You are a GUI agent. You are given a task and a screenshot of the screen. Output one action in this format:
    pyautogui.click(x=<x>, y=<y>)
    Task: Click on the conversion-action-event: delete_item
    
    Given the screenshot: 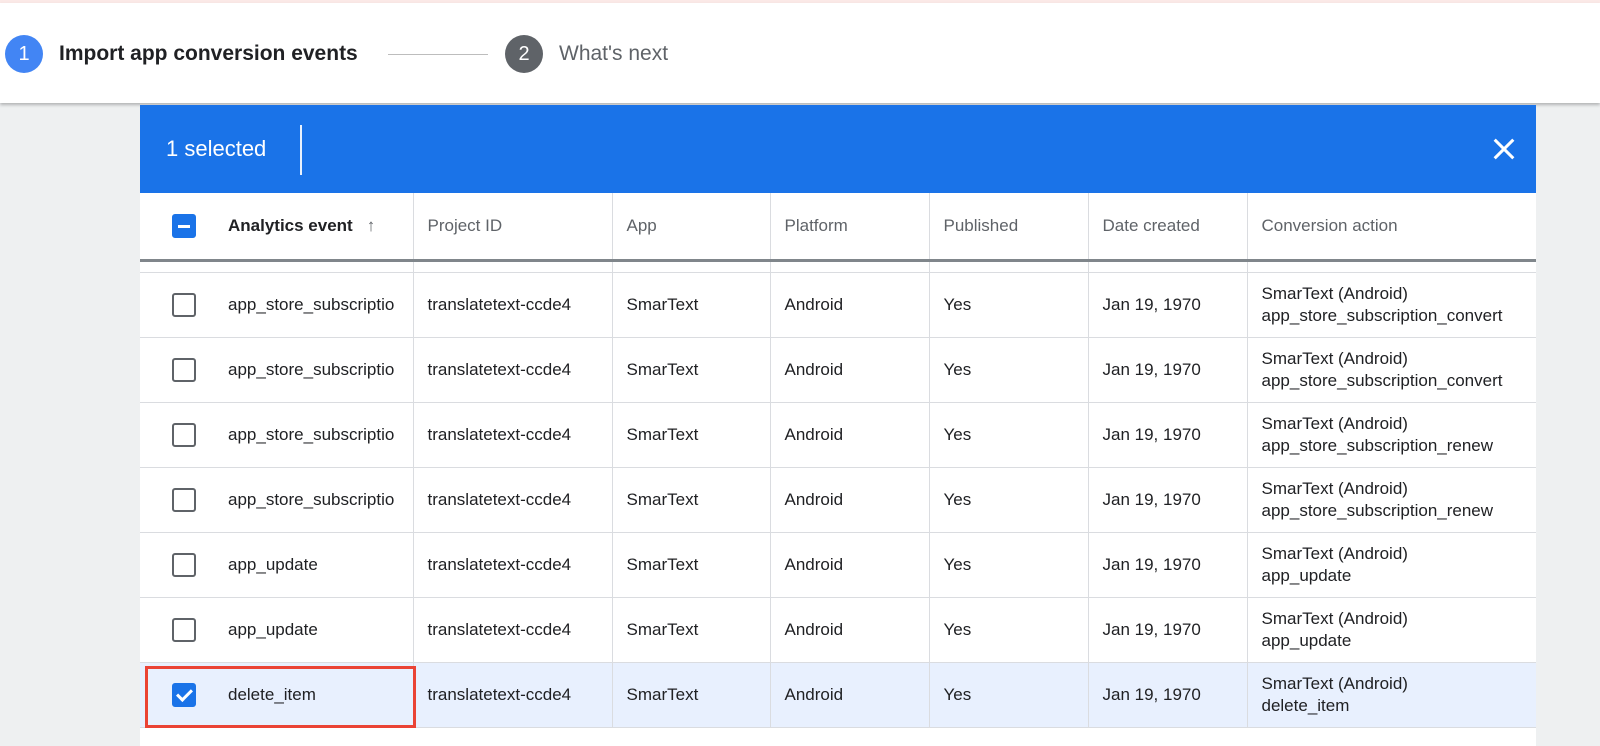 What is the action you would take?
    pyautogui.click(x=1305, y=705)
    